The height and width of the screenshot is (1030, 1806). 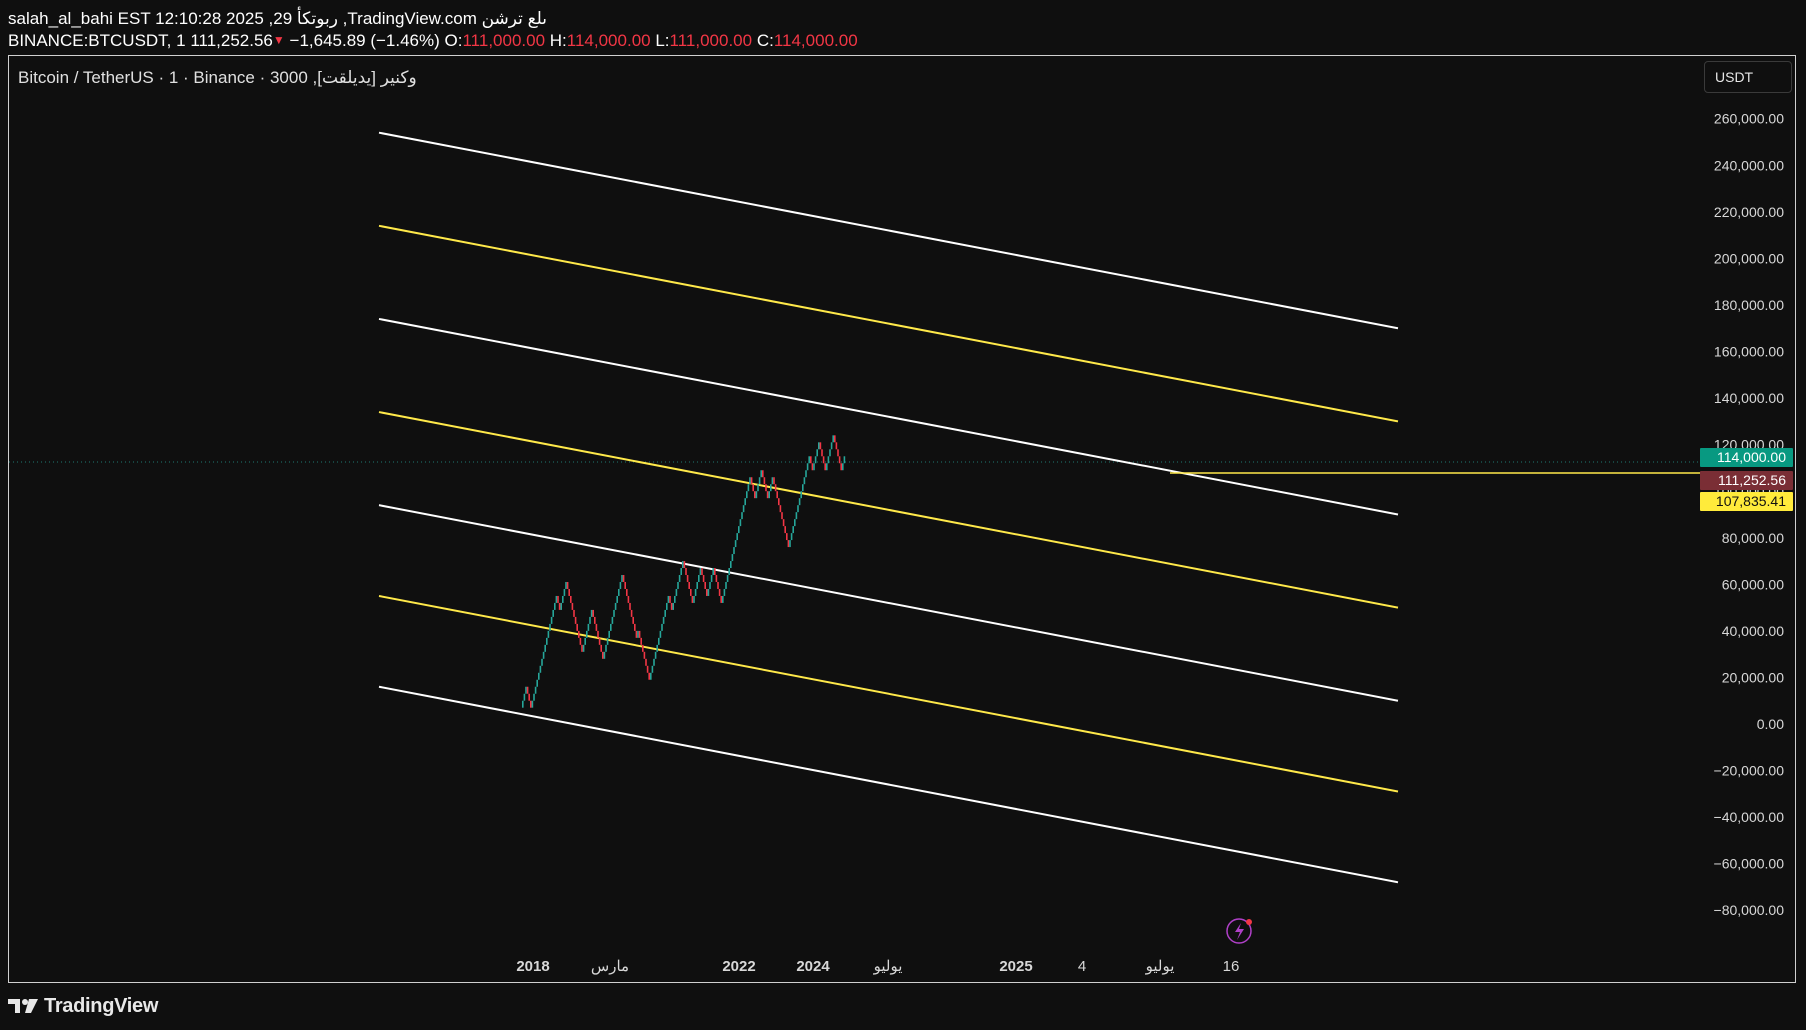 What do you see at coordinates (1749, 258) in the screenshot?
I see `price-axis-label: 200,000.00` at bounding box center [1749, 258].